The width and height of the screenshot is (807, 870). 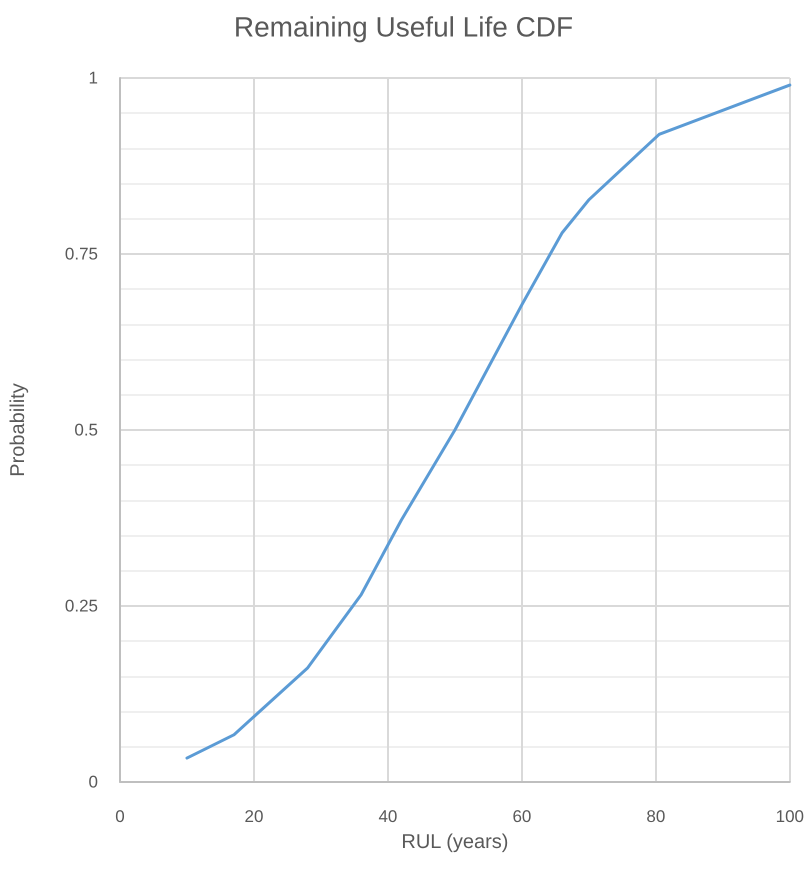 I want to click on x-tick-label: 20, so click(x=254, y=816).